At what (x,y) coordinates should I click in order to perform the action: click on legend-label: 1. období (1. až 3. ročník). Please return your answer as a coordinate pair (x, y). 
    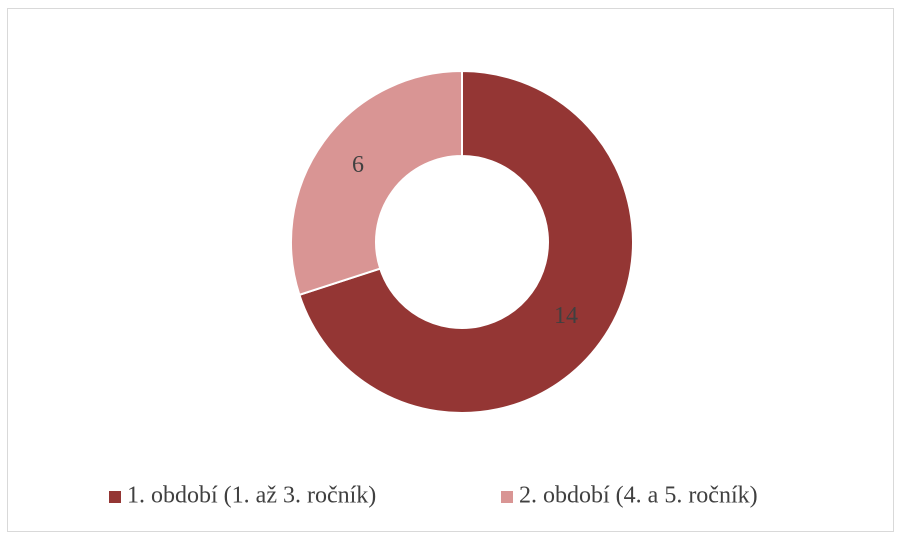
    Looking at the image, I should click on (251, 496).